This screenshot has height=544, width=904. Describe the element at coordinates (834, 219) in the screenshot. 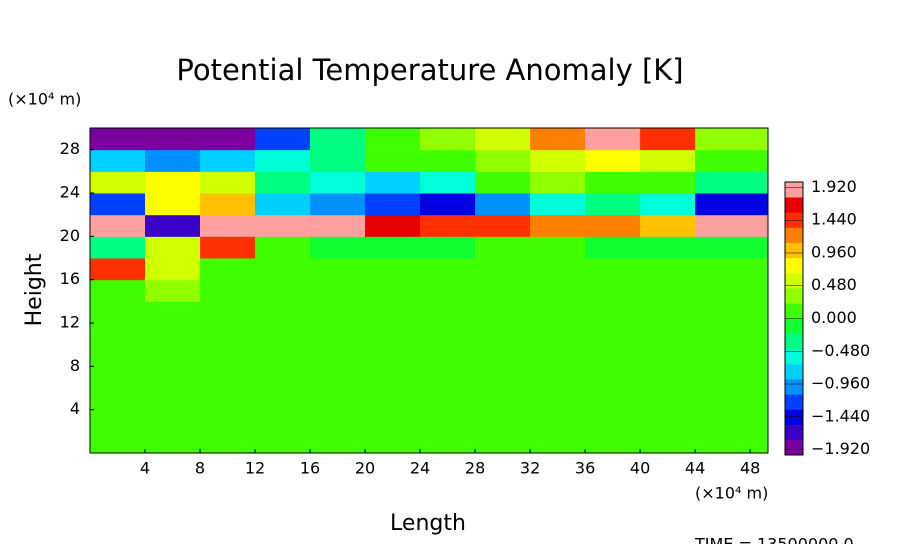

I see `colorbar-tick-label: 1.440` at that location.